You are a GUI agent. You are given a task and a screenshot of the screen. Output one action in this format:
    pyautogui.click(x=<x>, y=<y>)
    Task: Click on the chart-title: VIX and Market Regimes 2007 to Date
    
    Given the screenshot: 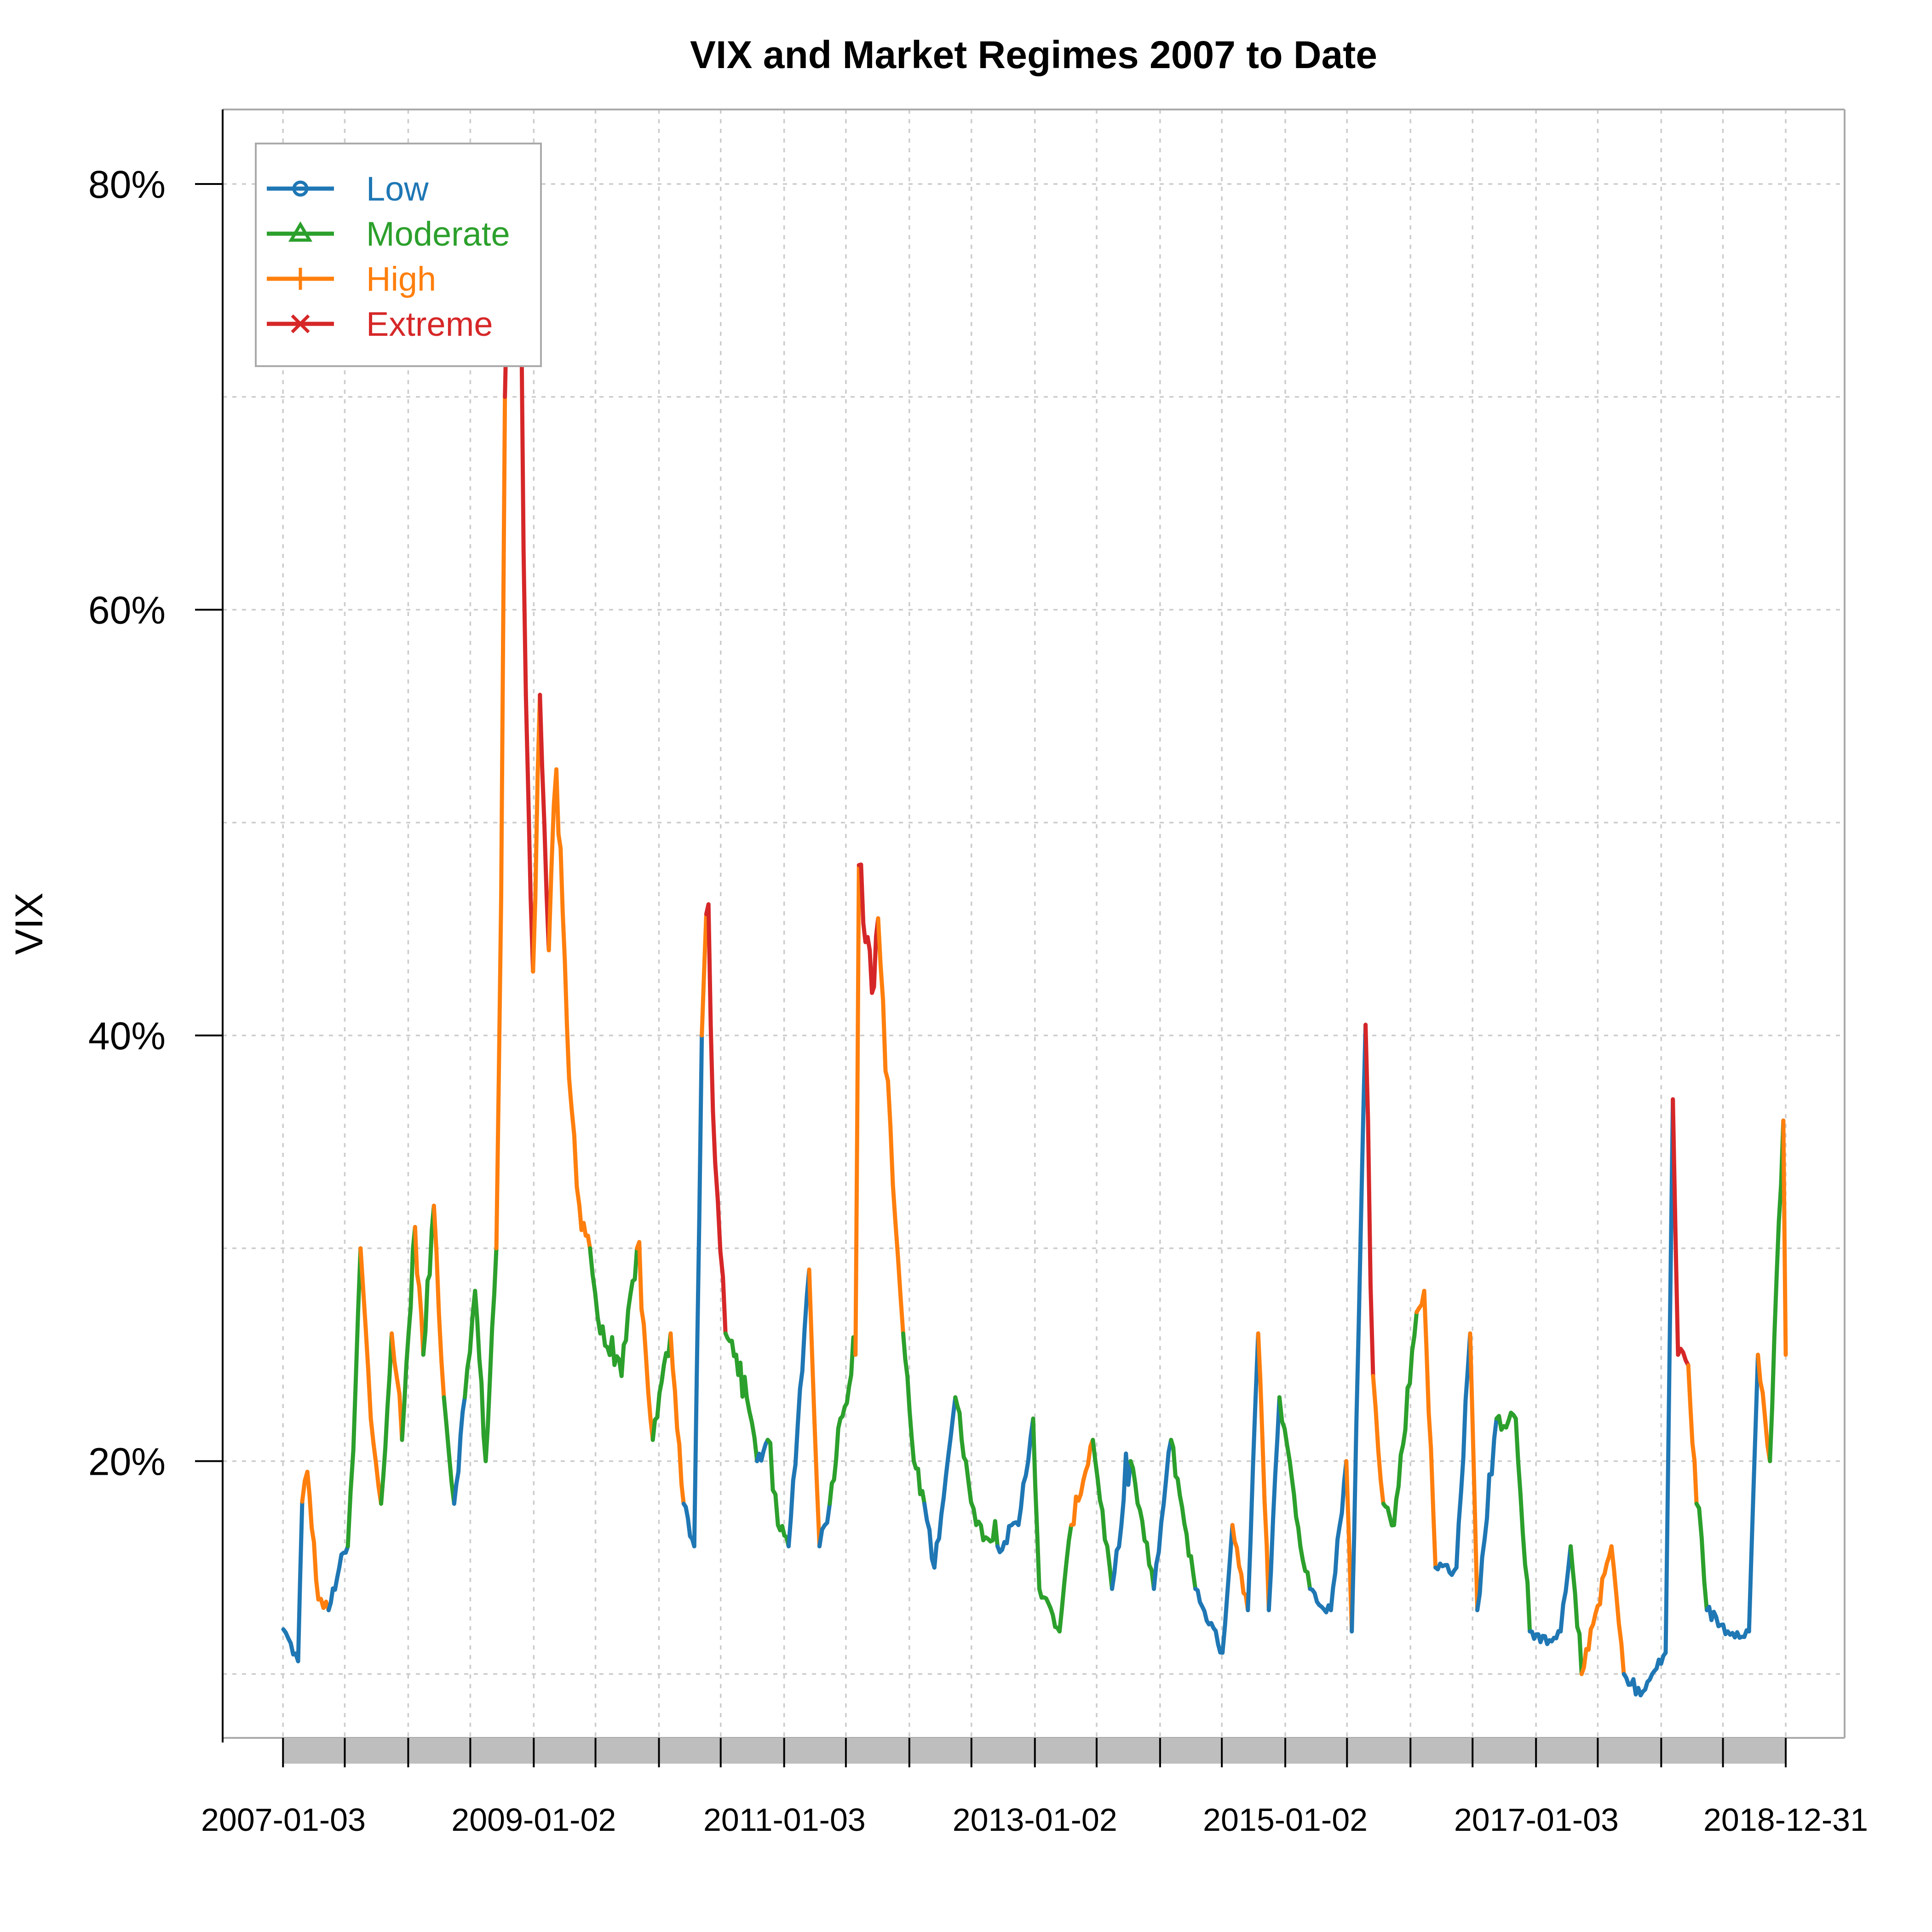 What is the action you would take?
    pyautogui.click(x=1033, y=54)
    